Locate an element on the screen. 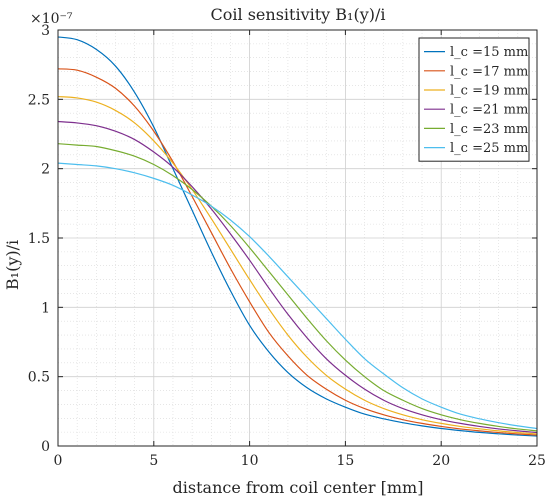 The width and height of the screenshot is (550, 502). y-tick-label: 2.5 is located at coordinates (39, 100).